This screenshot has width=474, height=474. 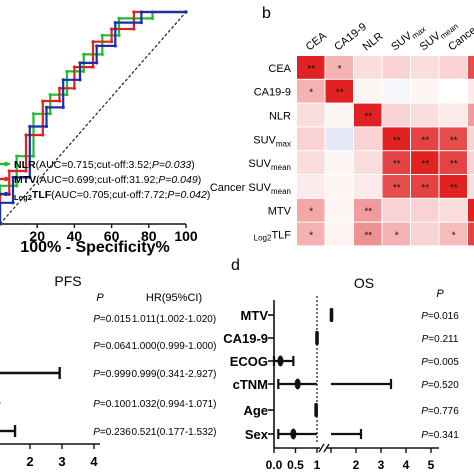 I want to click on col-label-main: CEA, so click(x=317, y=42).